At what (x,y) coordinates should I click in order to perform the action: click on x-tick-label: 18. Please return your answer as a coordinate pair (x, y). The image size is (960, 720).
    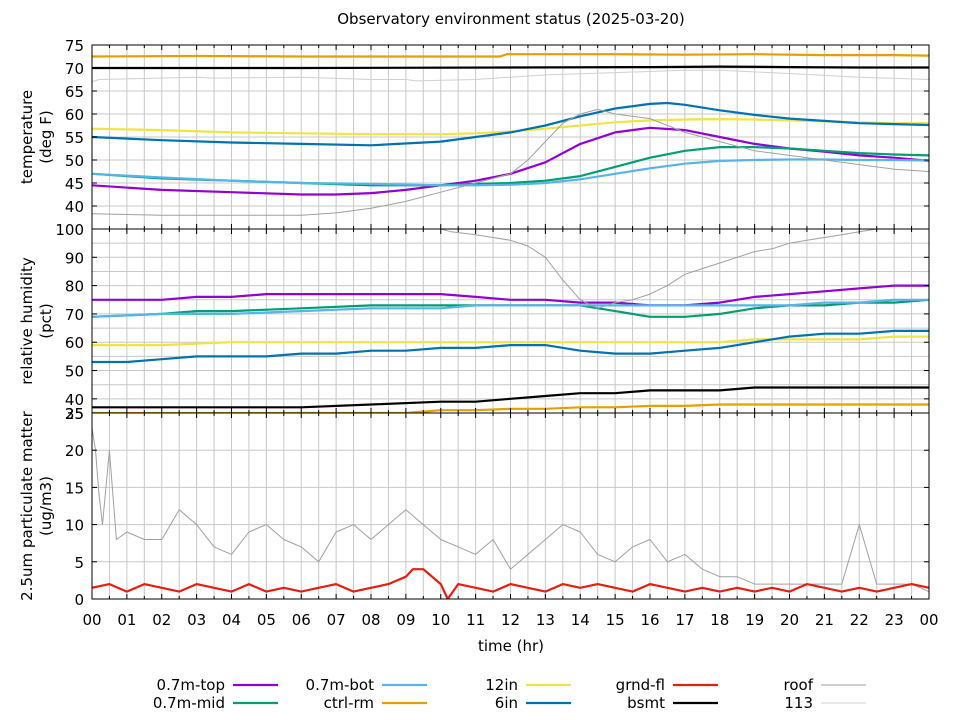
    Looking at the image, I should click on (719, 620).